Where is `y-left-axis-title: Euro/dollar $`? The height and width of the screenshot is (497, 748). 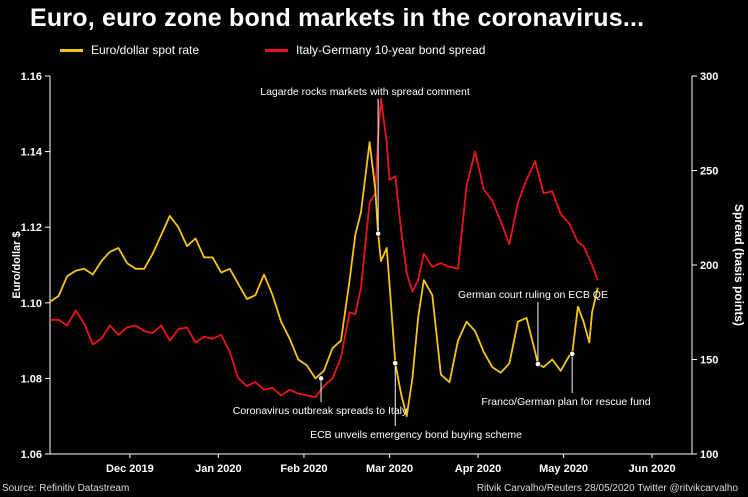
y-left-axis-title: Euro/dollar $ is located at coordinates (17, 264).